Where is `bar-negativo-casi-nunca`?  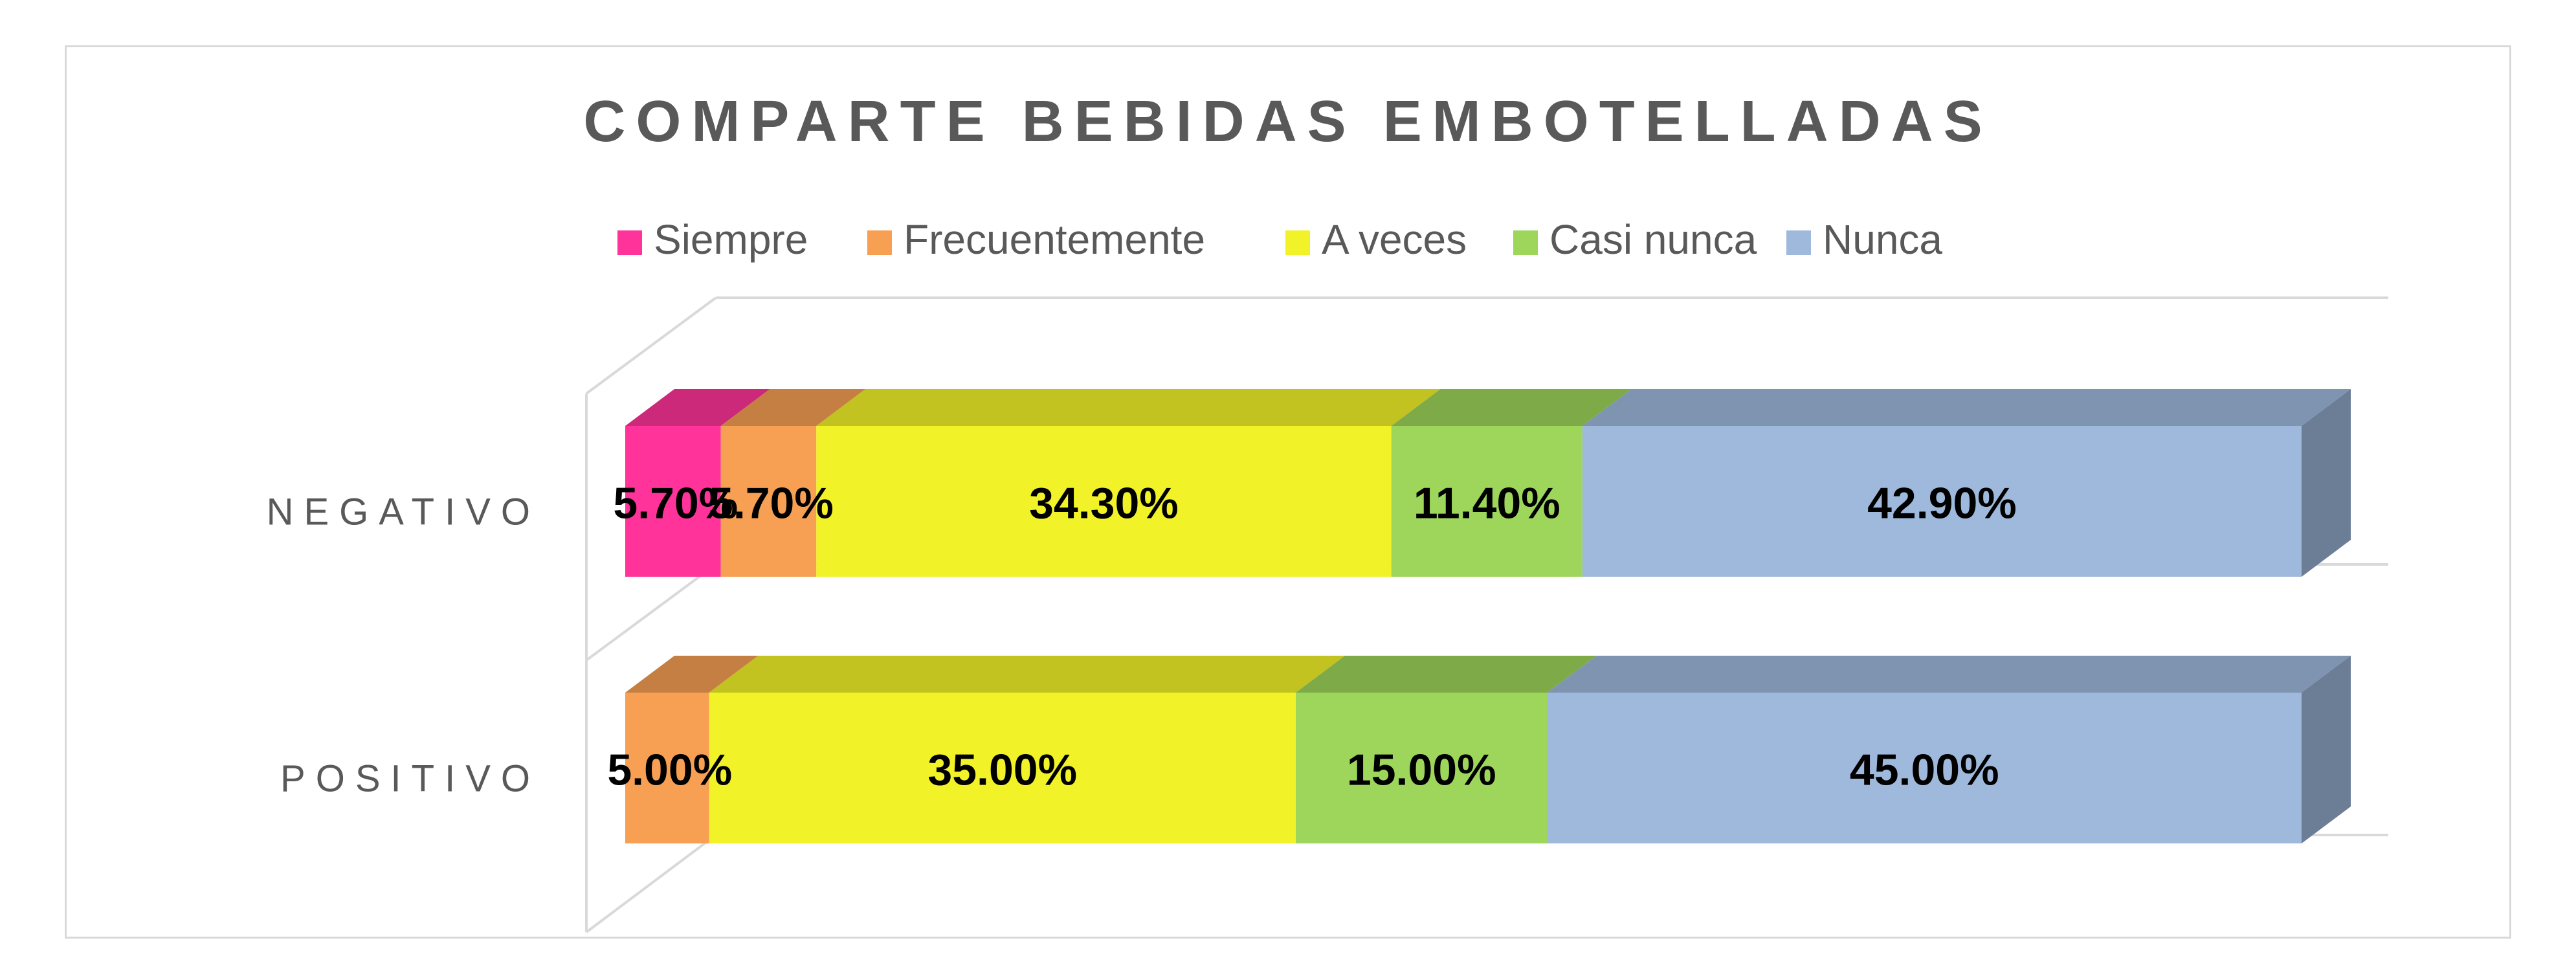 bar-negativo-casi-nunca is located at coordinates (1511, 483).